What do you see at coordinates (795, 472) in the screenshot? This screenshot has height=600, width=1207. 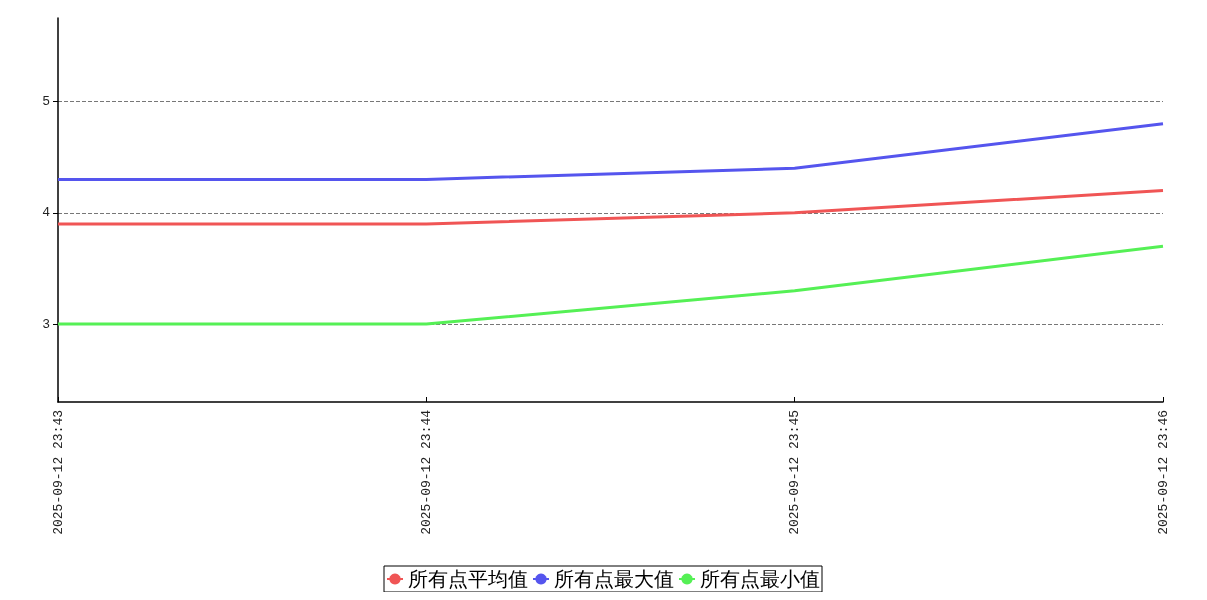 I see `x-tick-label: 2025-09-12 23:45` at bounding box center [795, 472].